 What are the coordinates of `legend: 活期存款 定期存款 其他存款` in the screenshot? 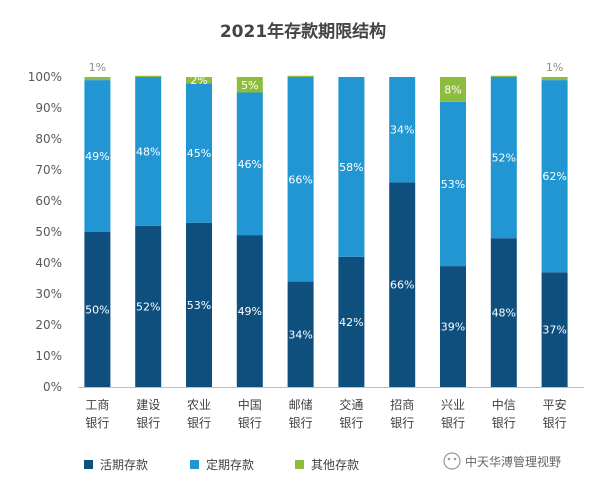 It's located at (221, 464).